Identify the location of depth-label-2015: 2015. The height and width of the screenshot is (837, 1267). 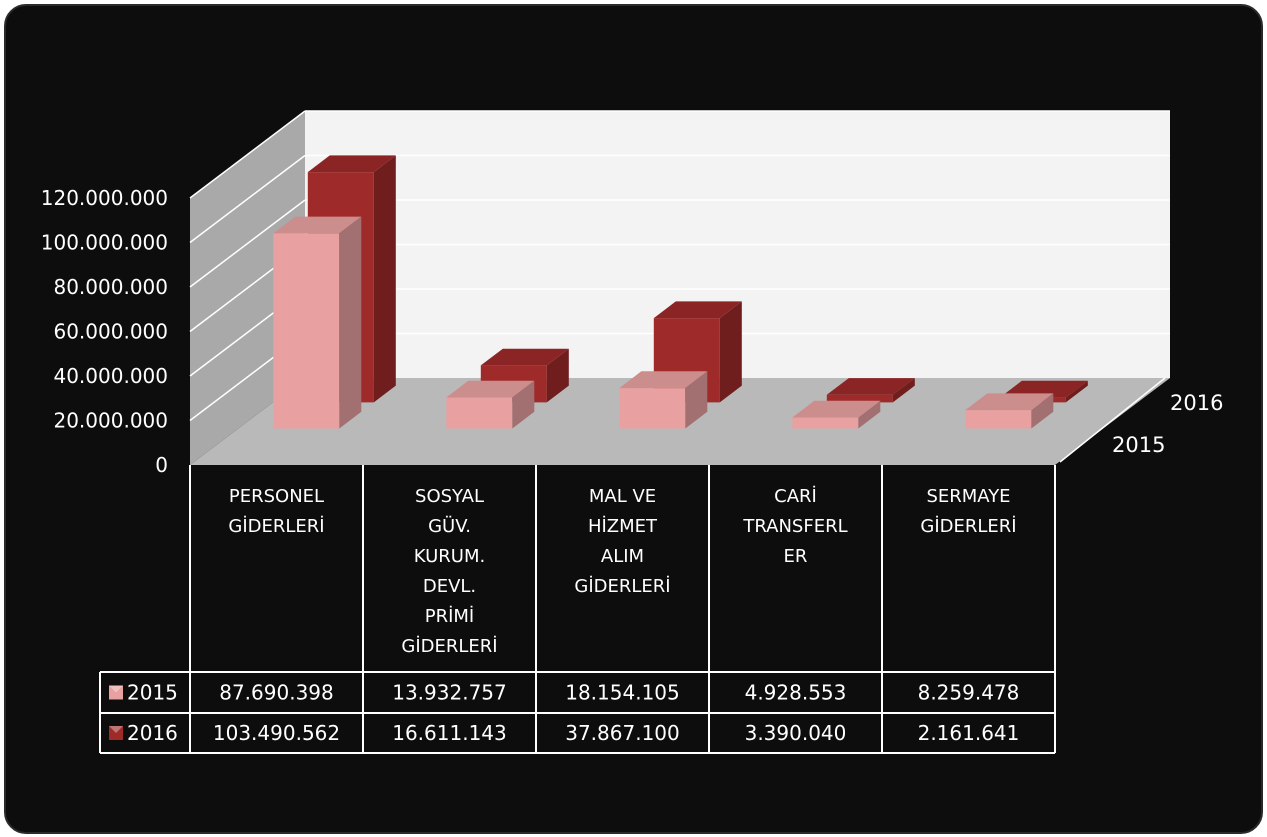
(1138, 445).